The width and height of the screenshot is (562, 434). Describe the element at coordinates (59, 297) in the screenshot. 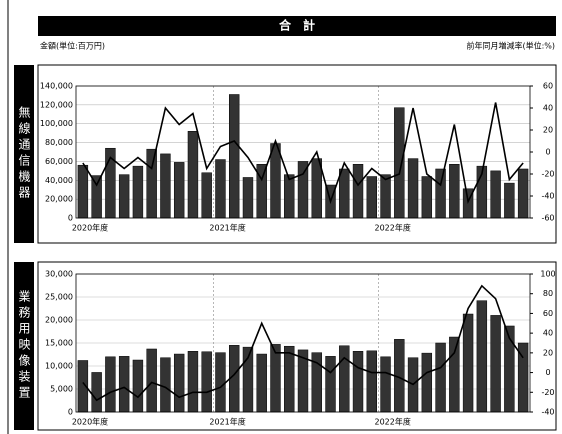

I see `y-tick-label: 25,000` at that location.